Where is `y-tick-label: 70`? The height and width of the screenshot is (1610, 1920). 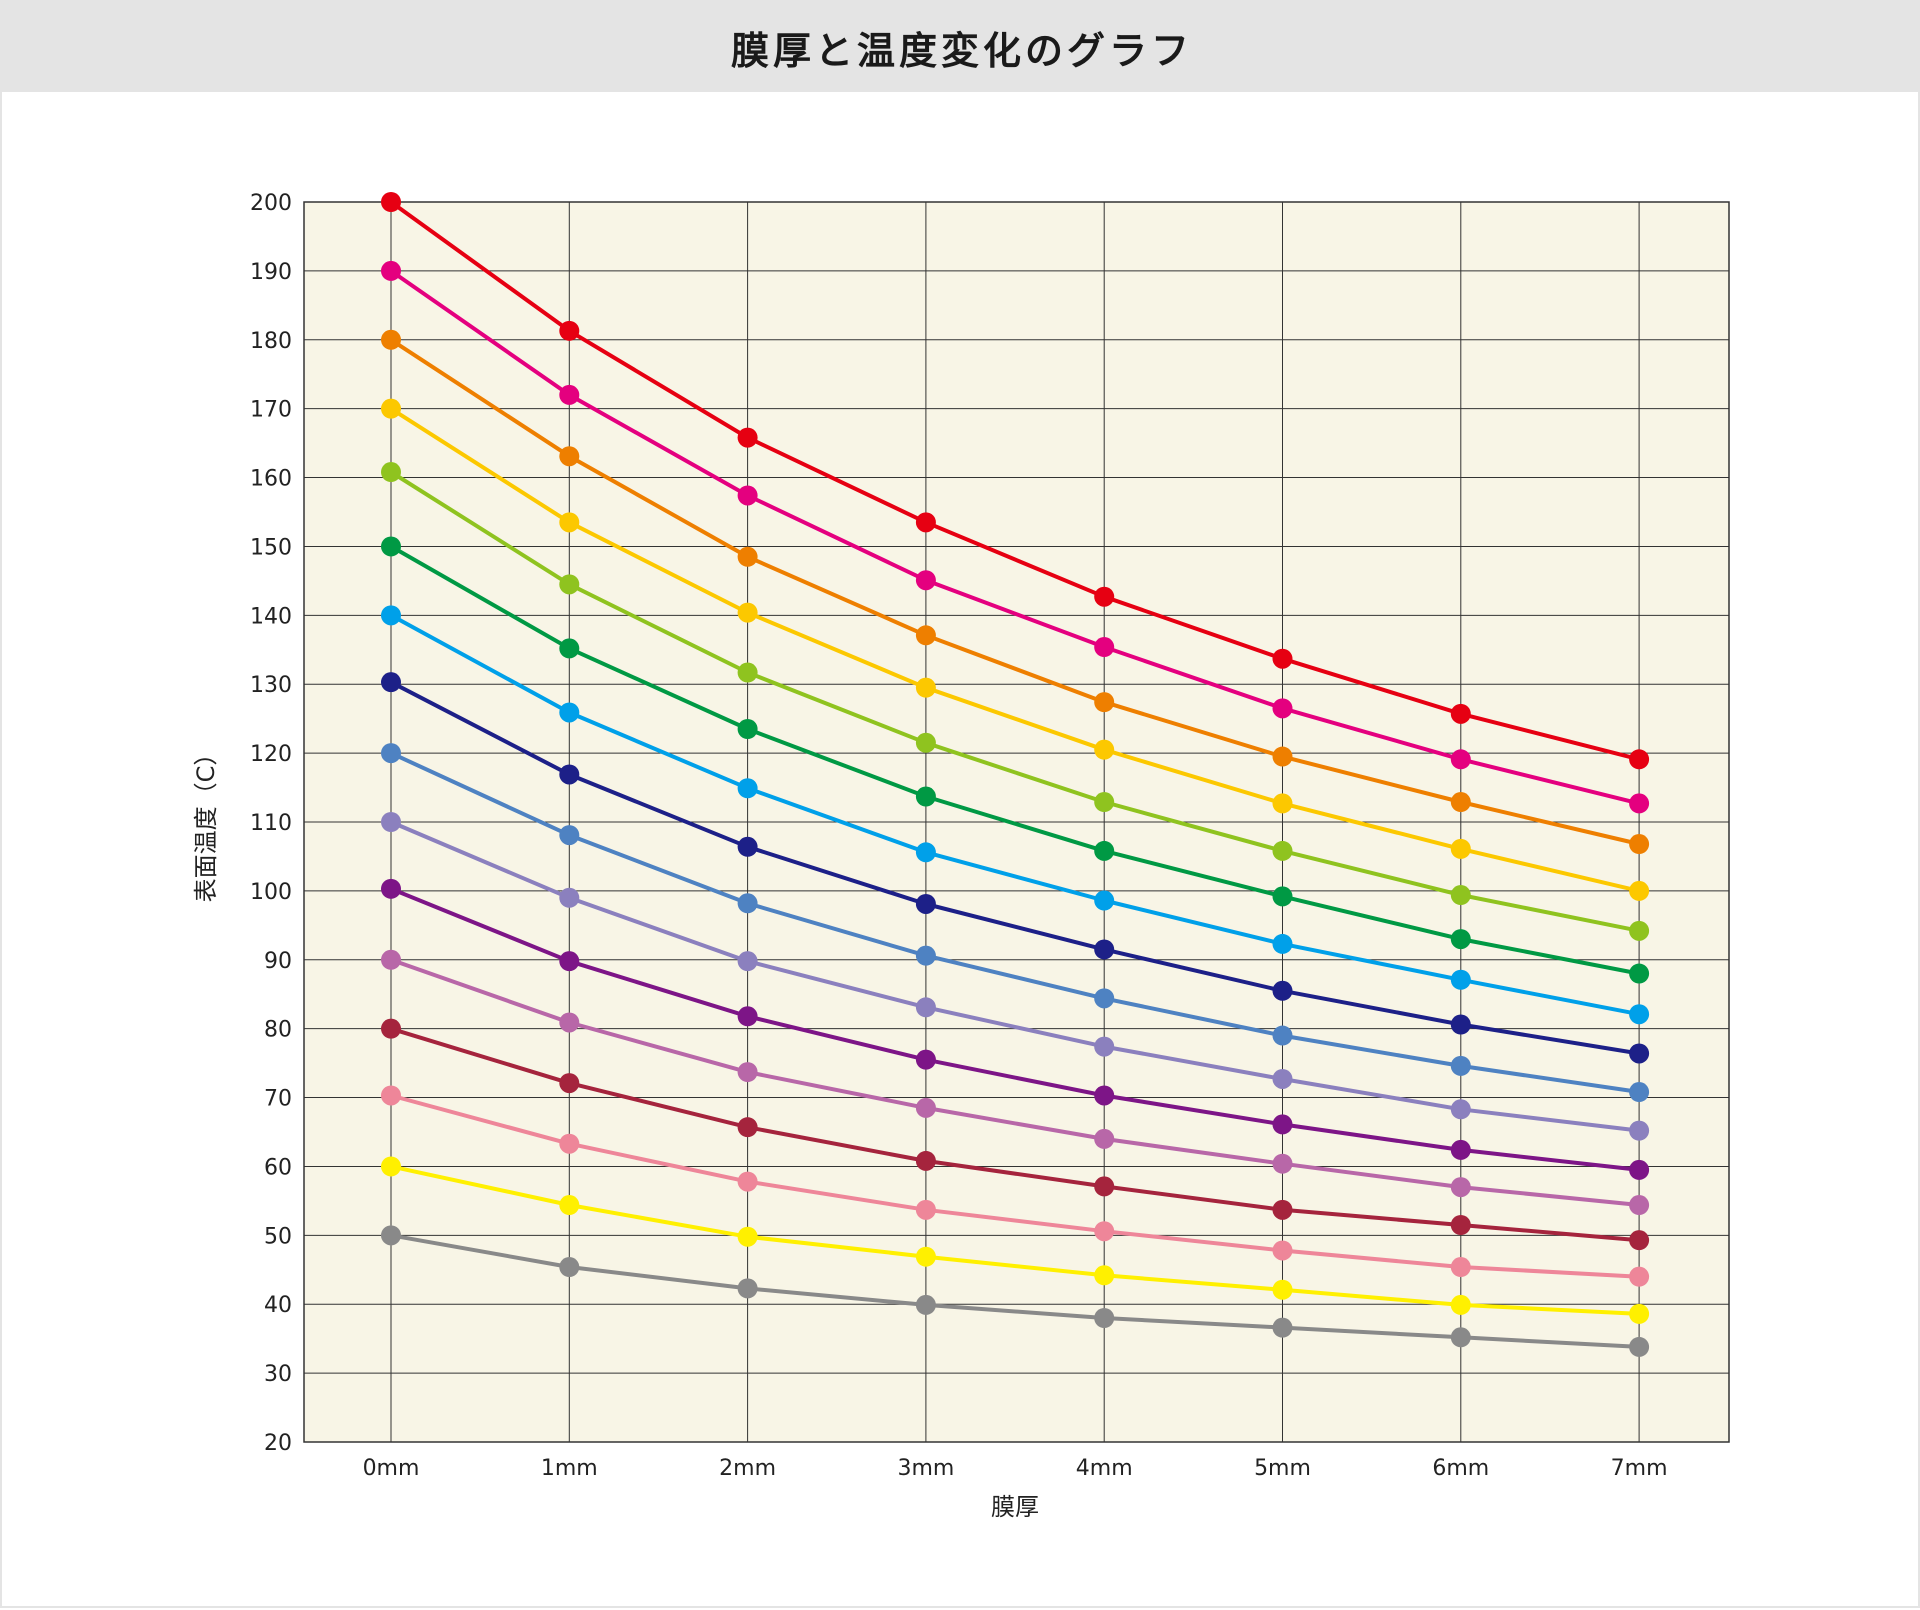
y-tick-label: 70 is located at coordinates (278, 1099).